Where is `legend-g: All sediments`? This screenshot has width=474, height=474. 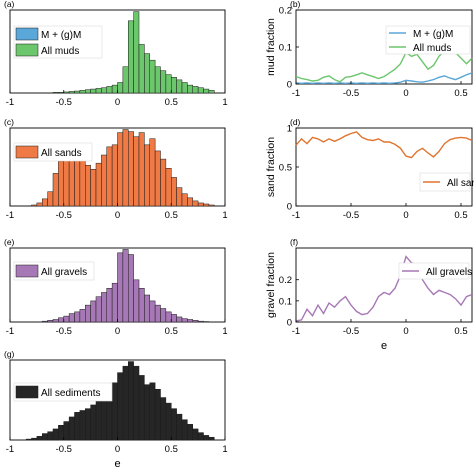
legend-g: All sediments is located at coordinates (63, 392).